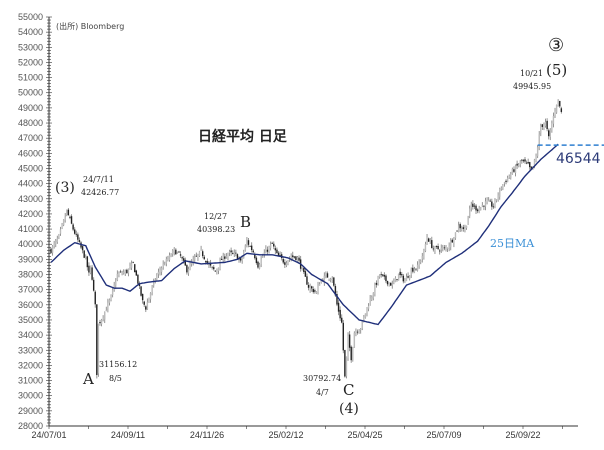  Describe the element at coordinates (246, 222) in the screenshot. I see `point-b-label: B` at that location.